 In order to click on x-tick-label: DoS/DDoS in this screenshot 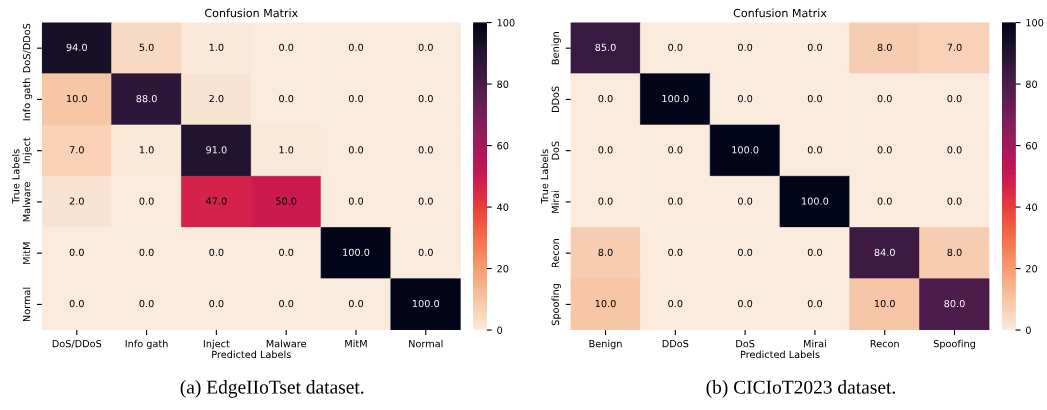, I will do `click(77, 344)`.